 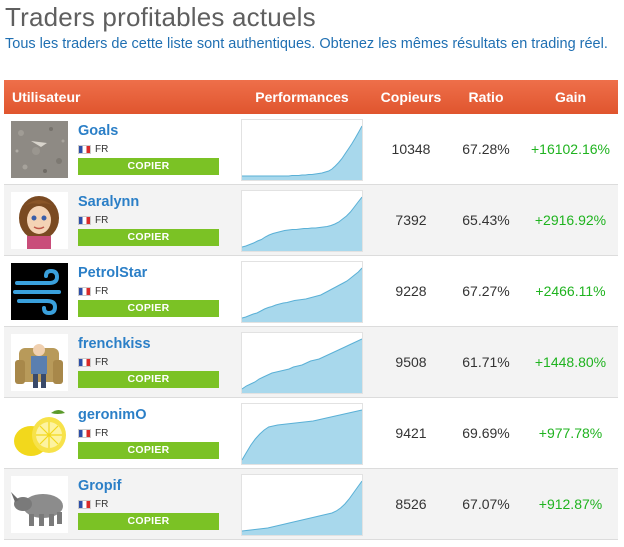 I want to click on trader-name: Gropif, so click(x=100, y=486).